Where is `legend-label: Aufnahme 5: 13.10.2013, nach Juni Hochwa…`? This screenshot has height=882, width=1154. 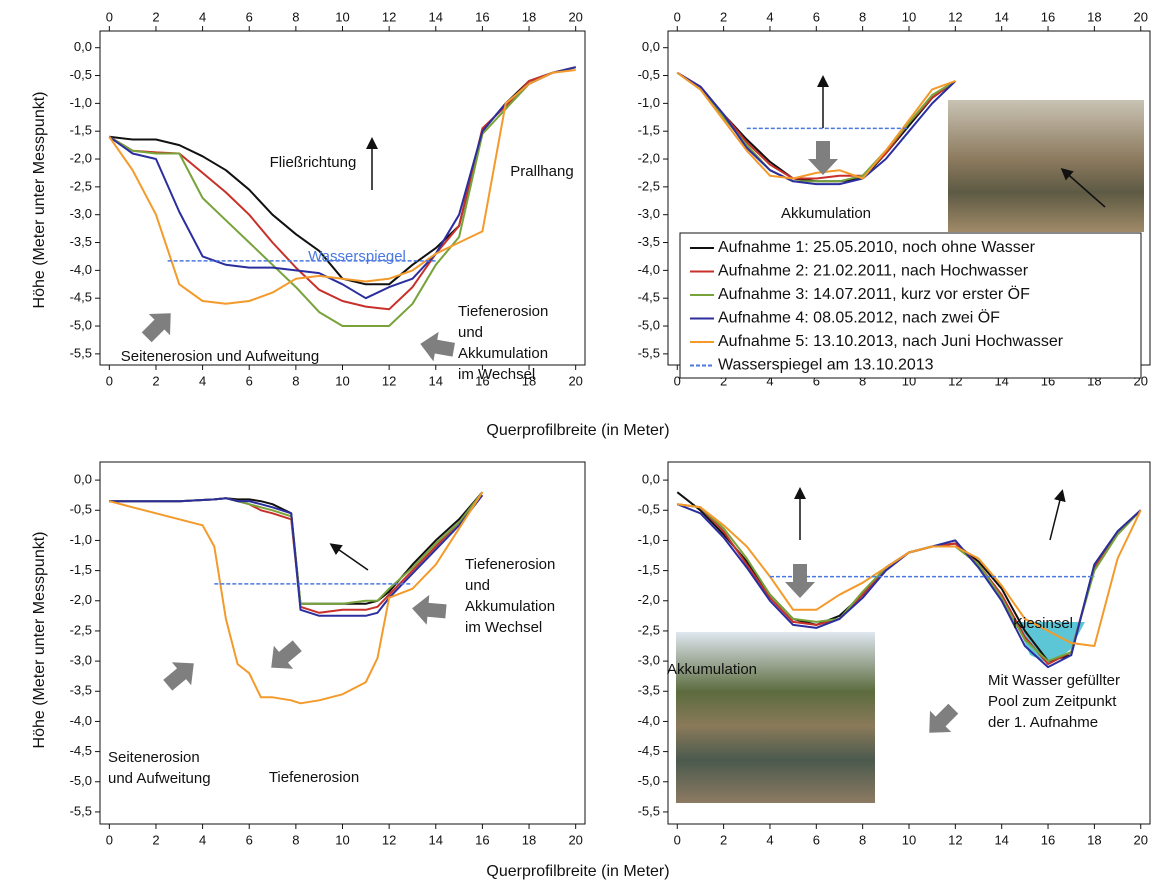 legend-label: Aufnahme 5: 13.10.2013, nach Juni Hochwa… is located at coordinates (891, 341).